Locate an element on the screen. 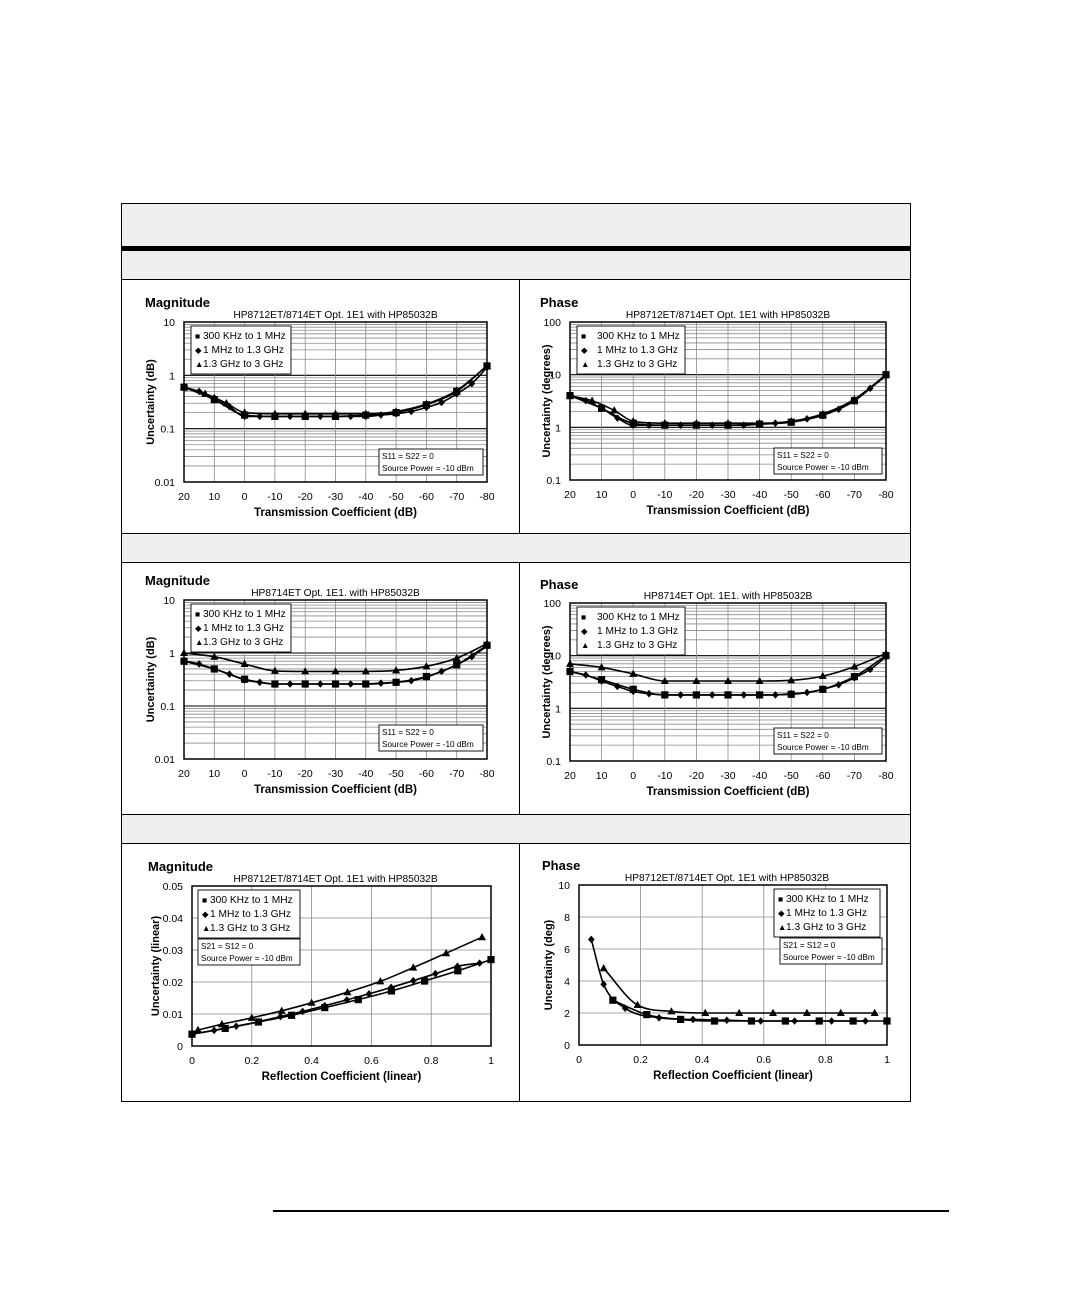  y-tick-label: 0.02 is located at coordinates (173, 983).